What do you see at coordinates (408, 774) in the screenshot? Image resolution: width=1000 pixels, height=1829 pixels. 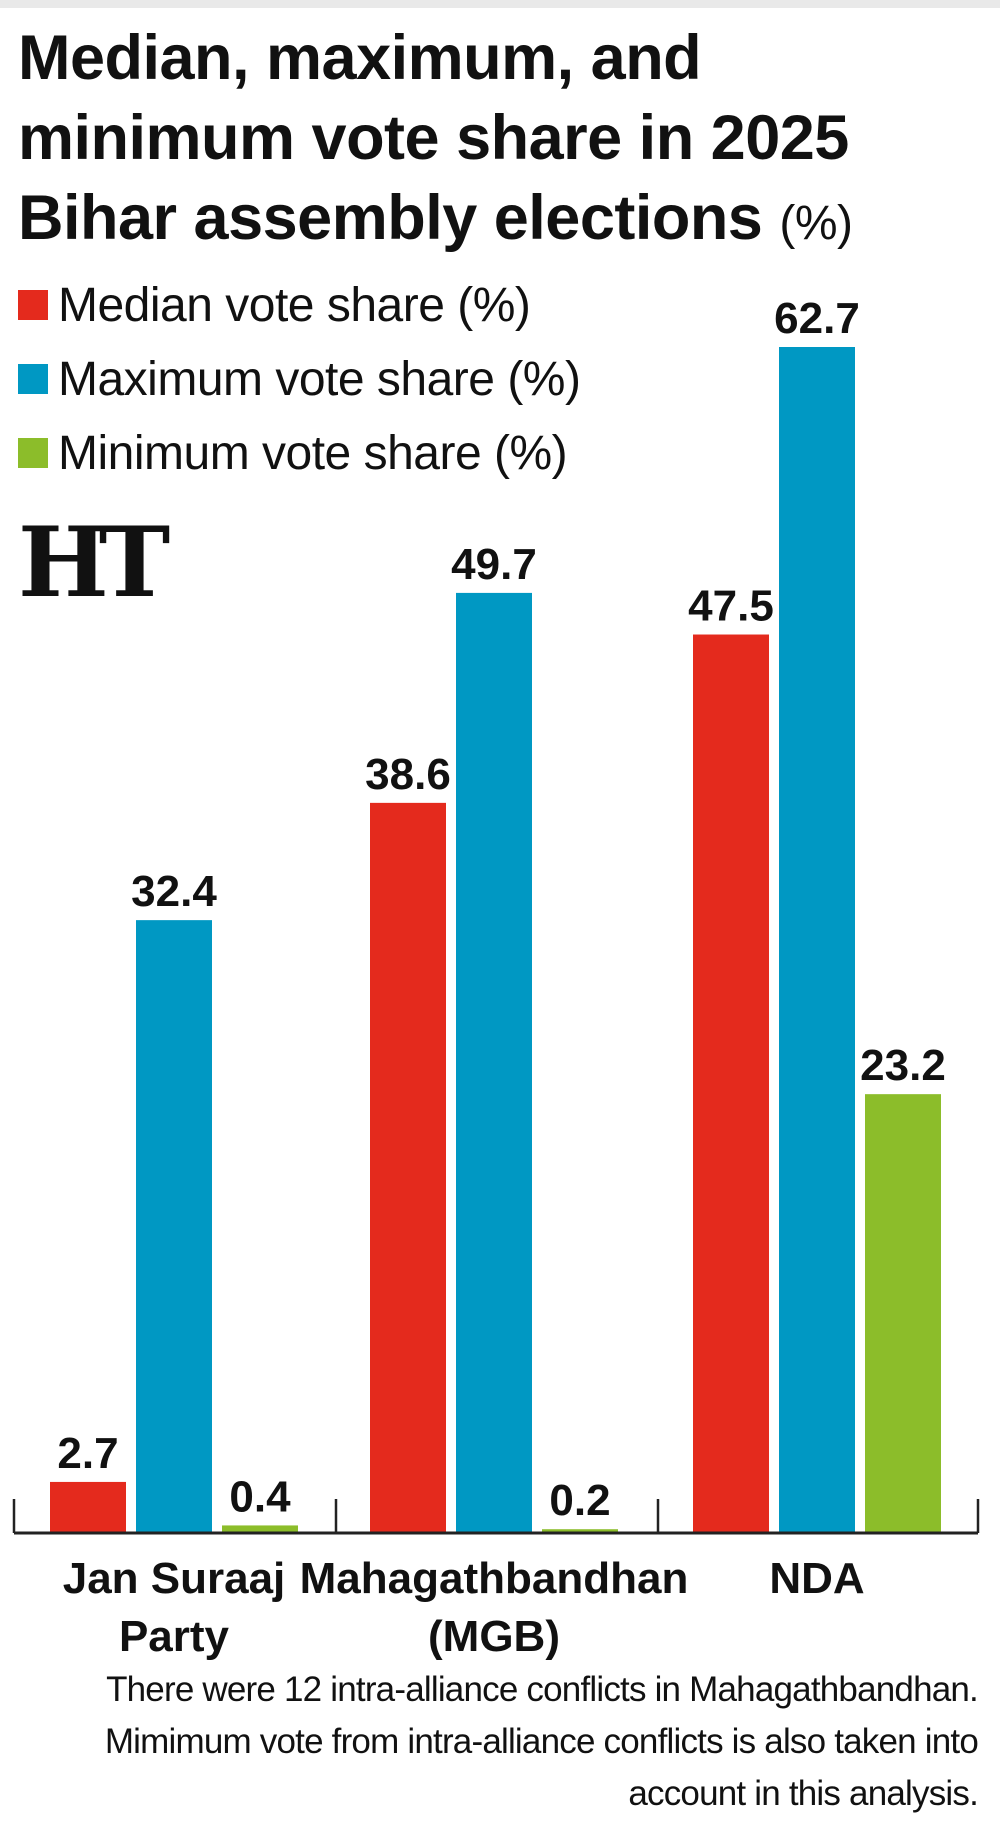 I see `data-label-mahagathbandhan-median: 38.6` at bounding box center [408, 774].